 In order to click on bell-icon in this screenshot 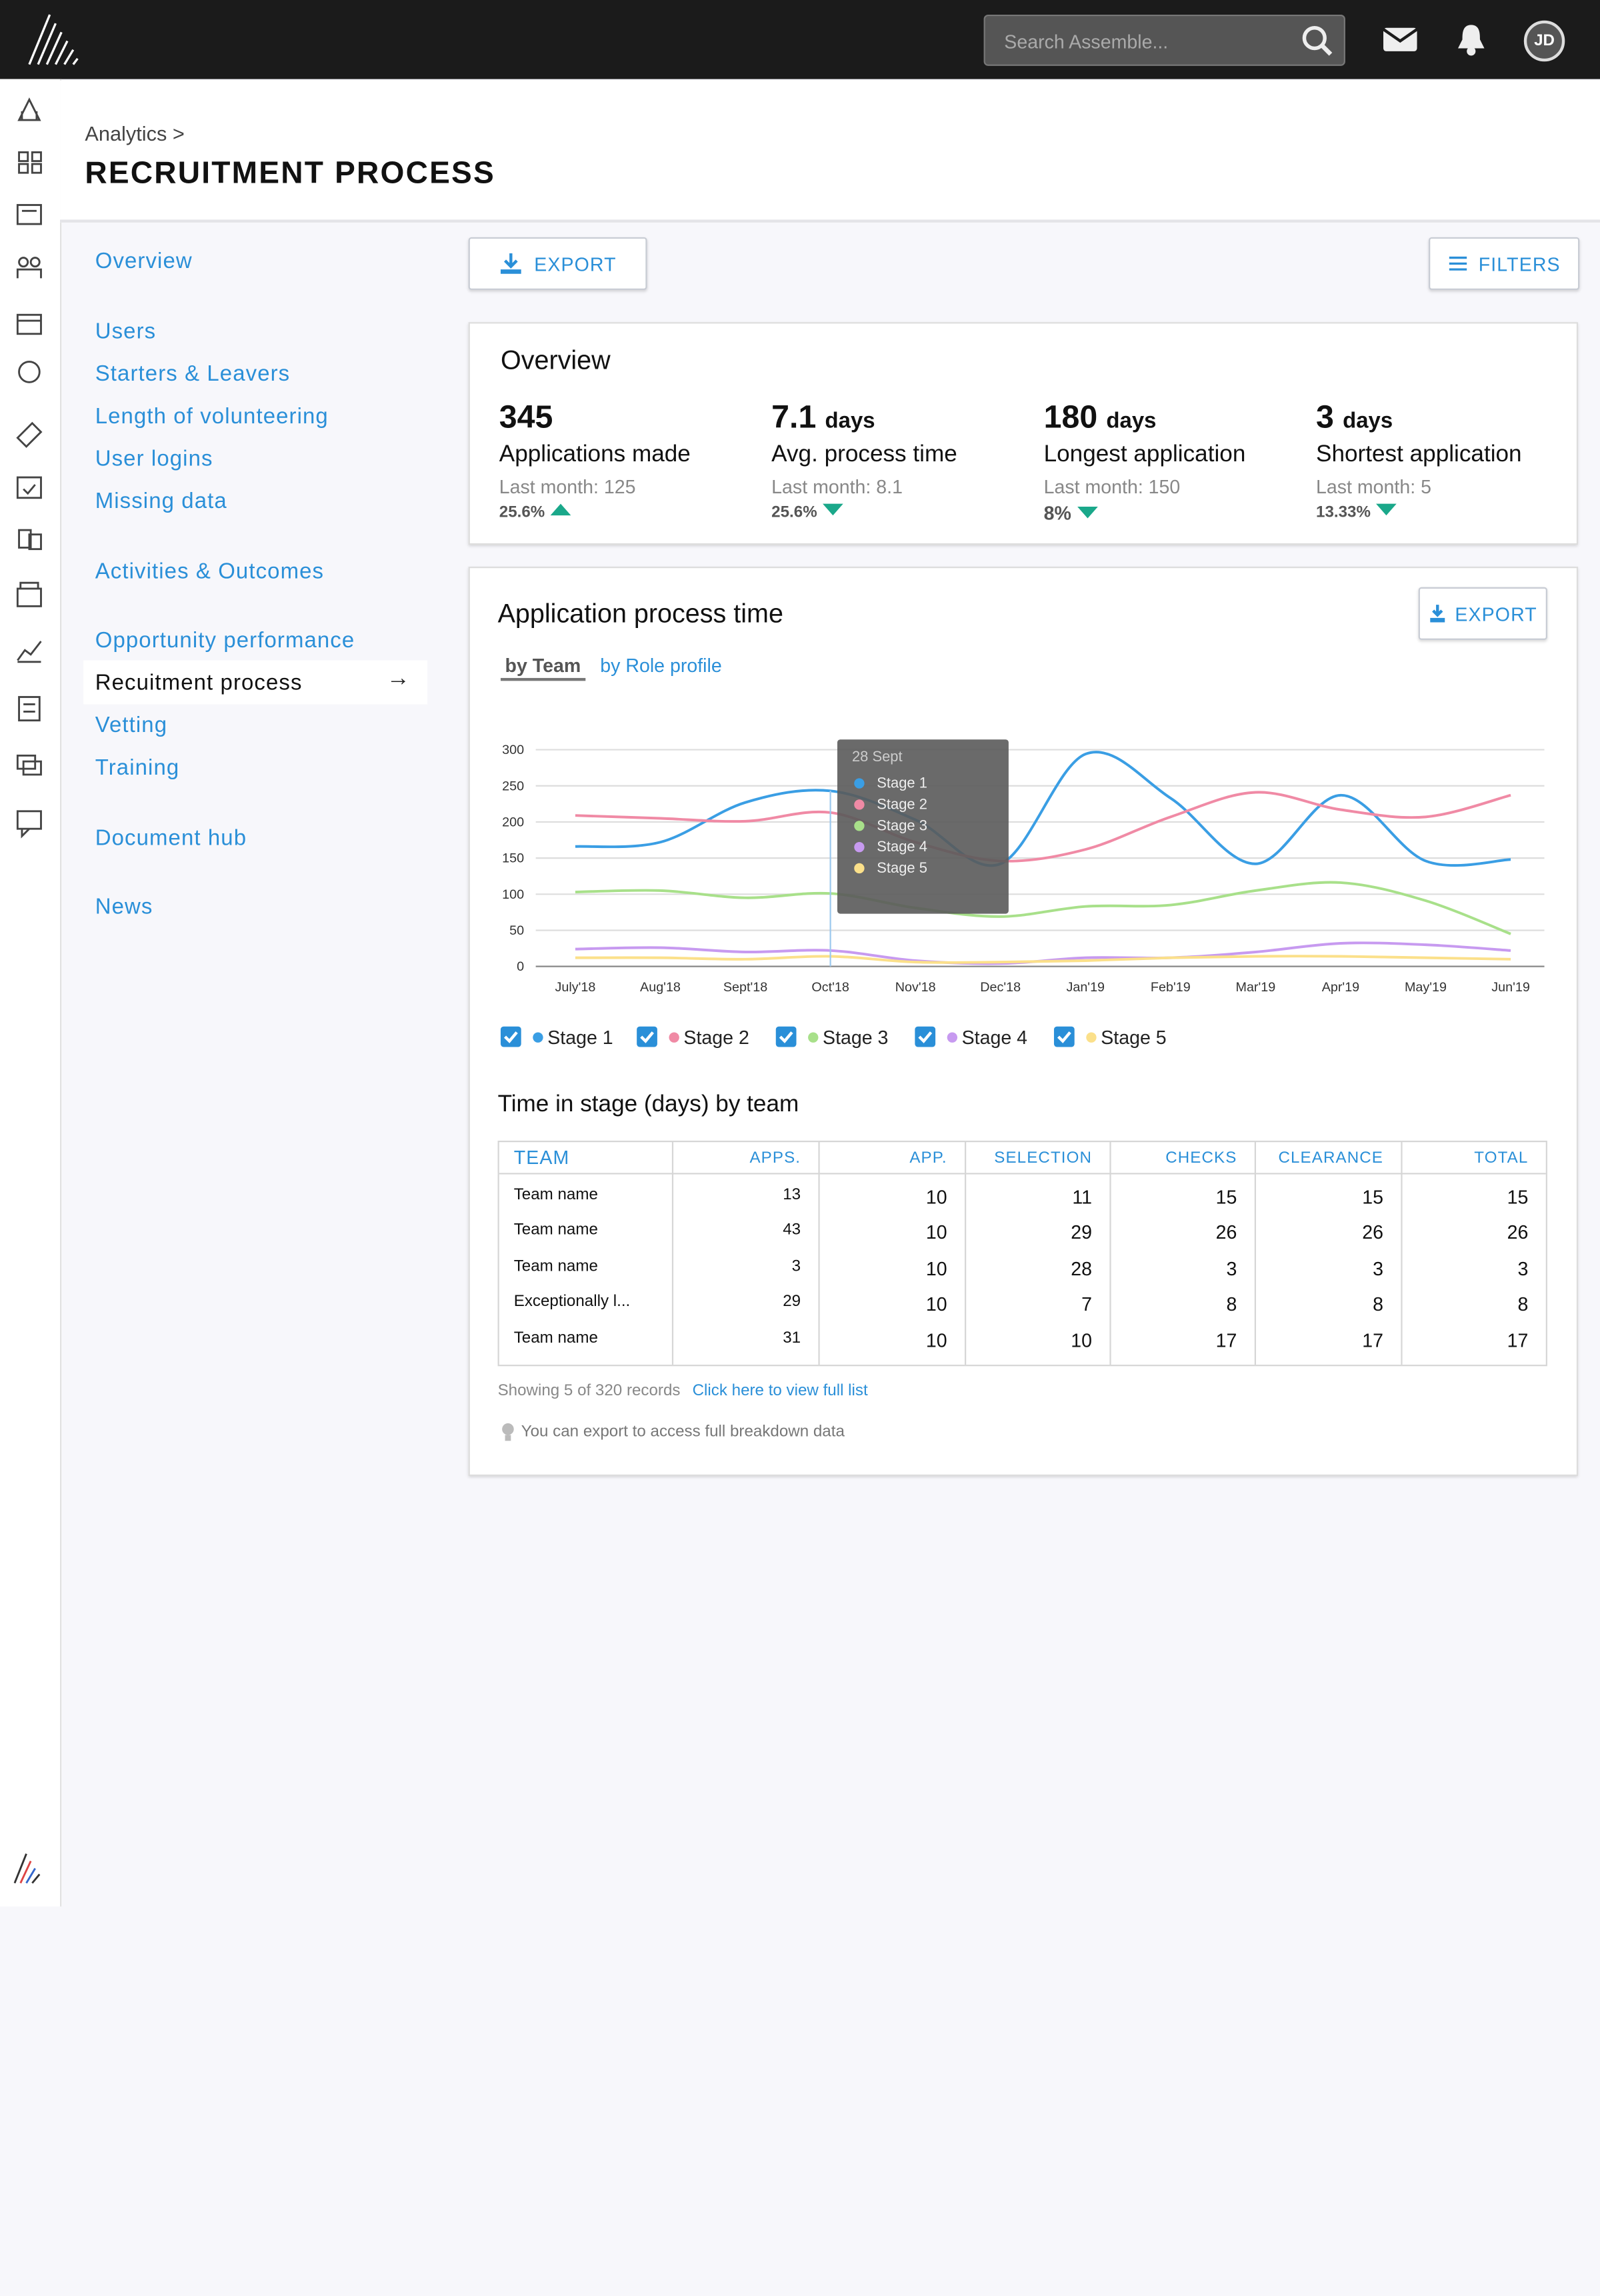, I will do `click(1471, 39)`.